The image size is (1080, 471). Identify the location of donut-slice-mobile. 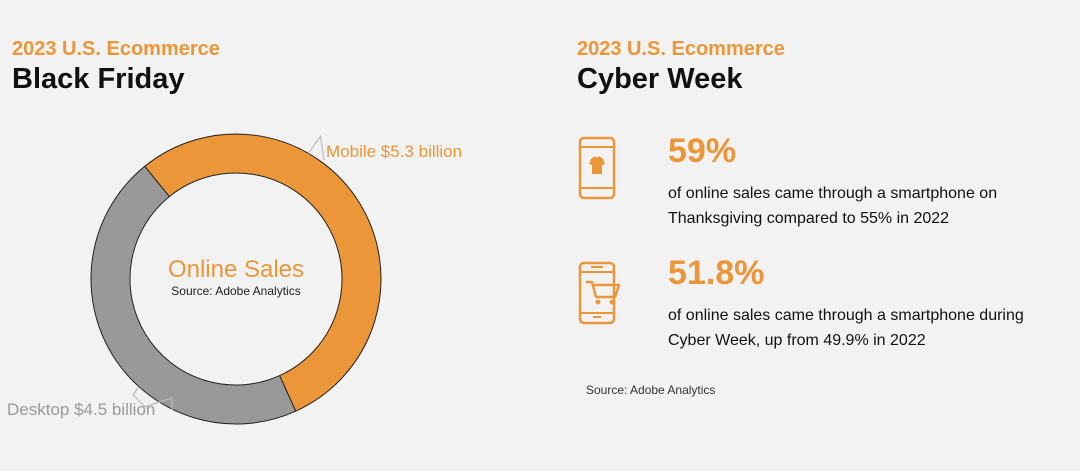
(263, 272).